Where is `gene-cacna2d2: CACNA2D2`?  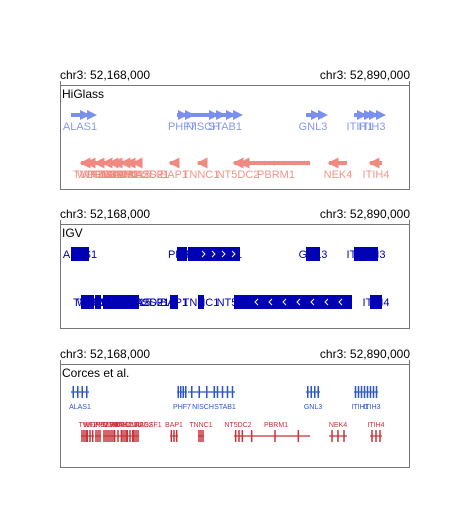 gene-cacna2d2: CACNA2D2 is located at coordinates (134, 432).